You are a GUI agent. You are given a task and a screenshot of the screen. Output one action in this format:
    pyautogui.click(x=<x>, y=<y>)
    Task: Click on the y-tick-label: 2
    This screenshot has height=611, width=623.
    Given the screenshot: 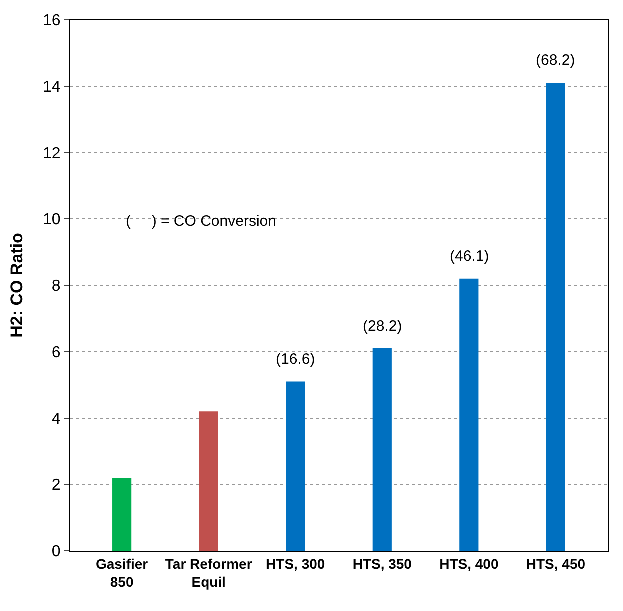 What is the action you would take?
    pyautogui.click(x=56, y=485)
    